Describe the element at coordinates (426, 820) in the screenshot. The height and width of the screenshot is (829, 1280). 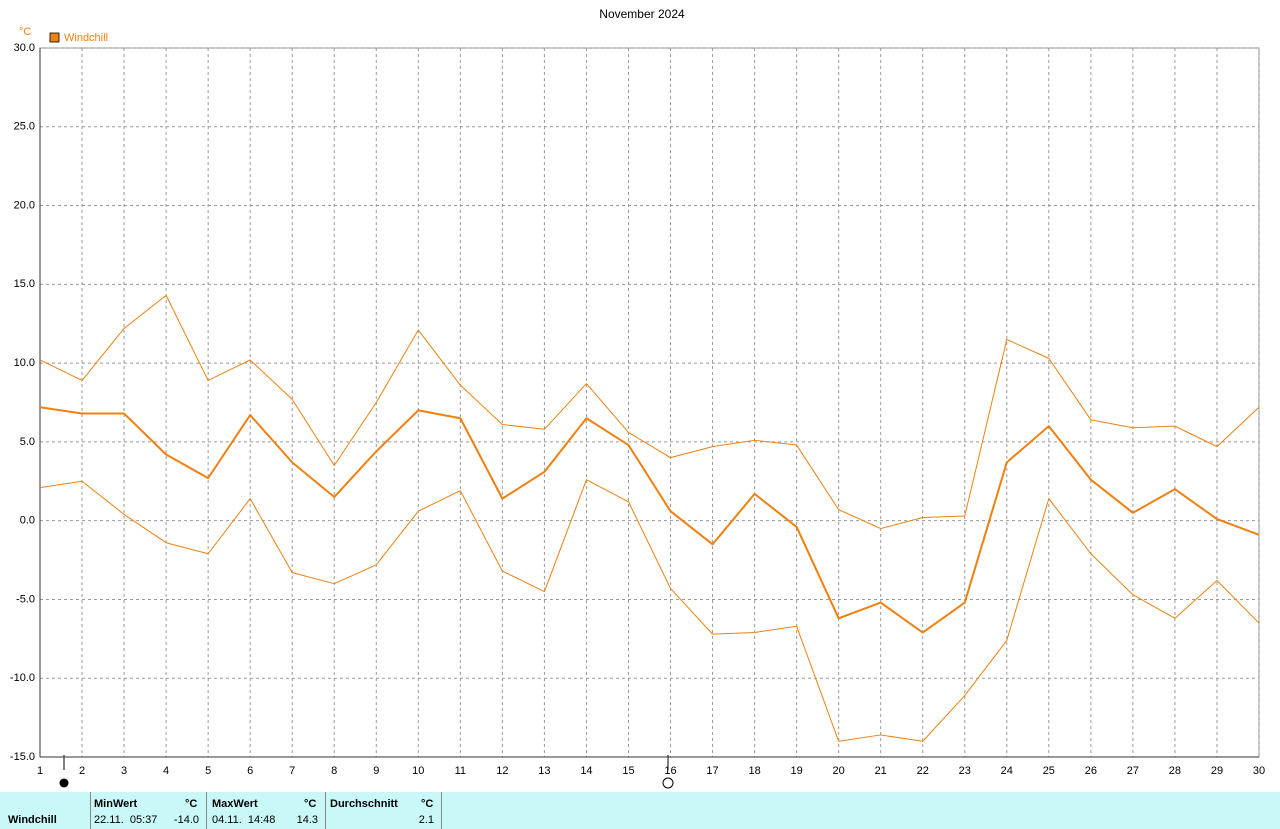
I see `col-value: 2.1` at that location.